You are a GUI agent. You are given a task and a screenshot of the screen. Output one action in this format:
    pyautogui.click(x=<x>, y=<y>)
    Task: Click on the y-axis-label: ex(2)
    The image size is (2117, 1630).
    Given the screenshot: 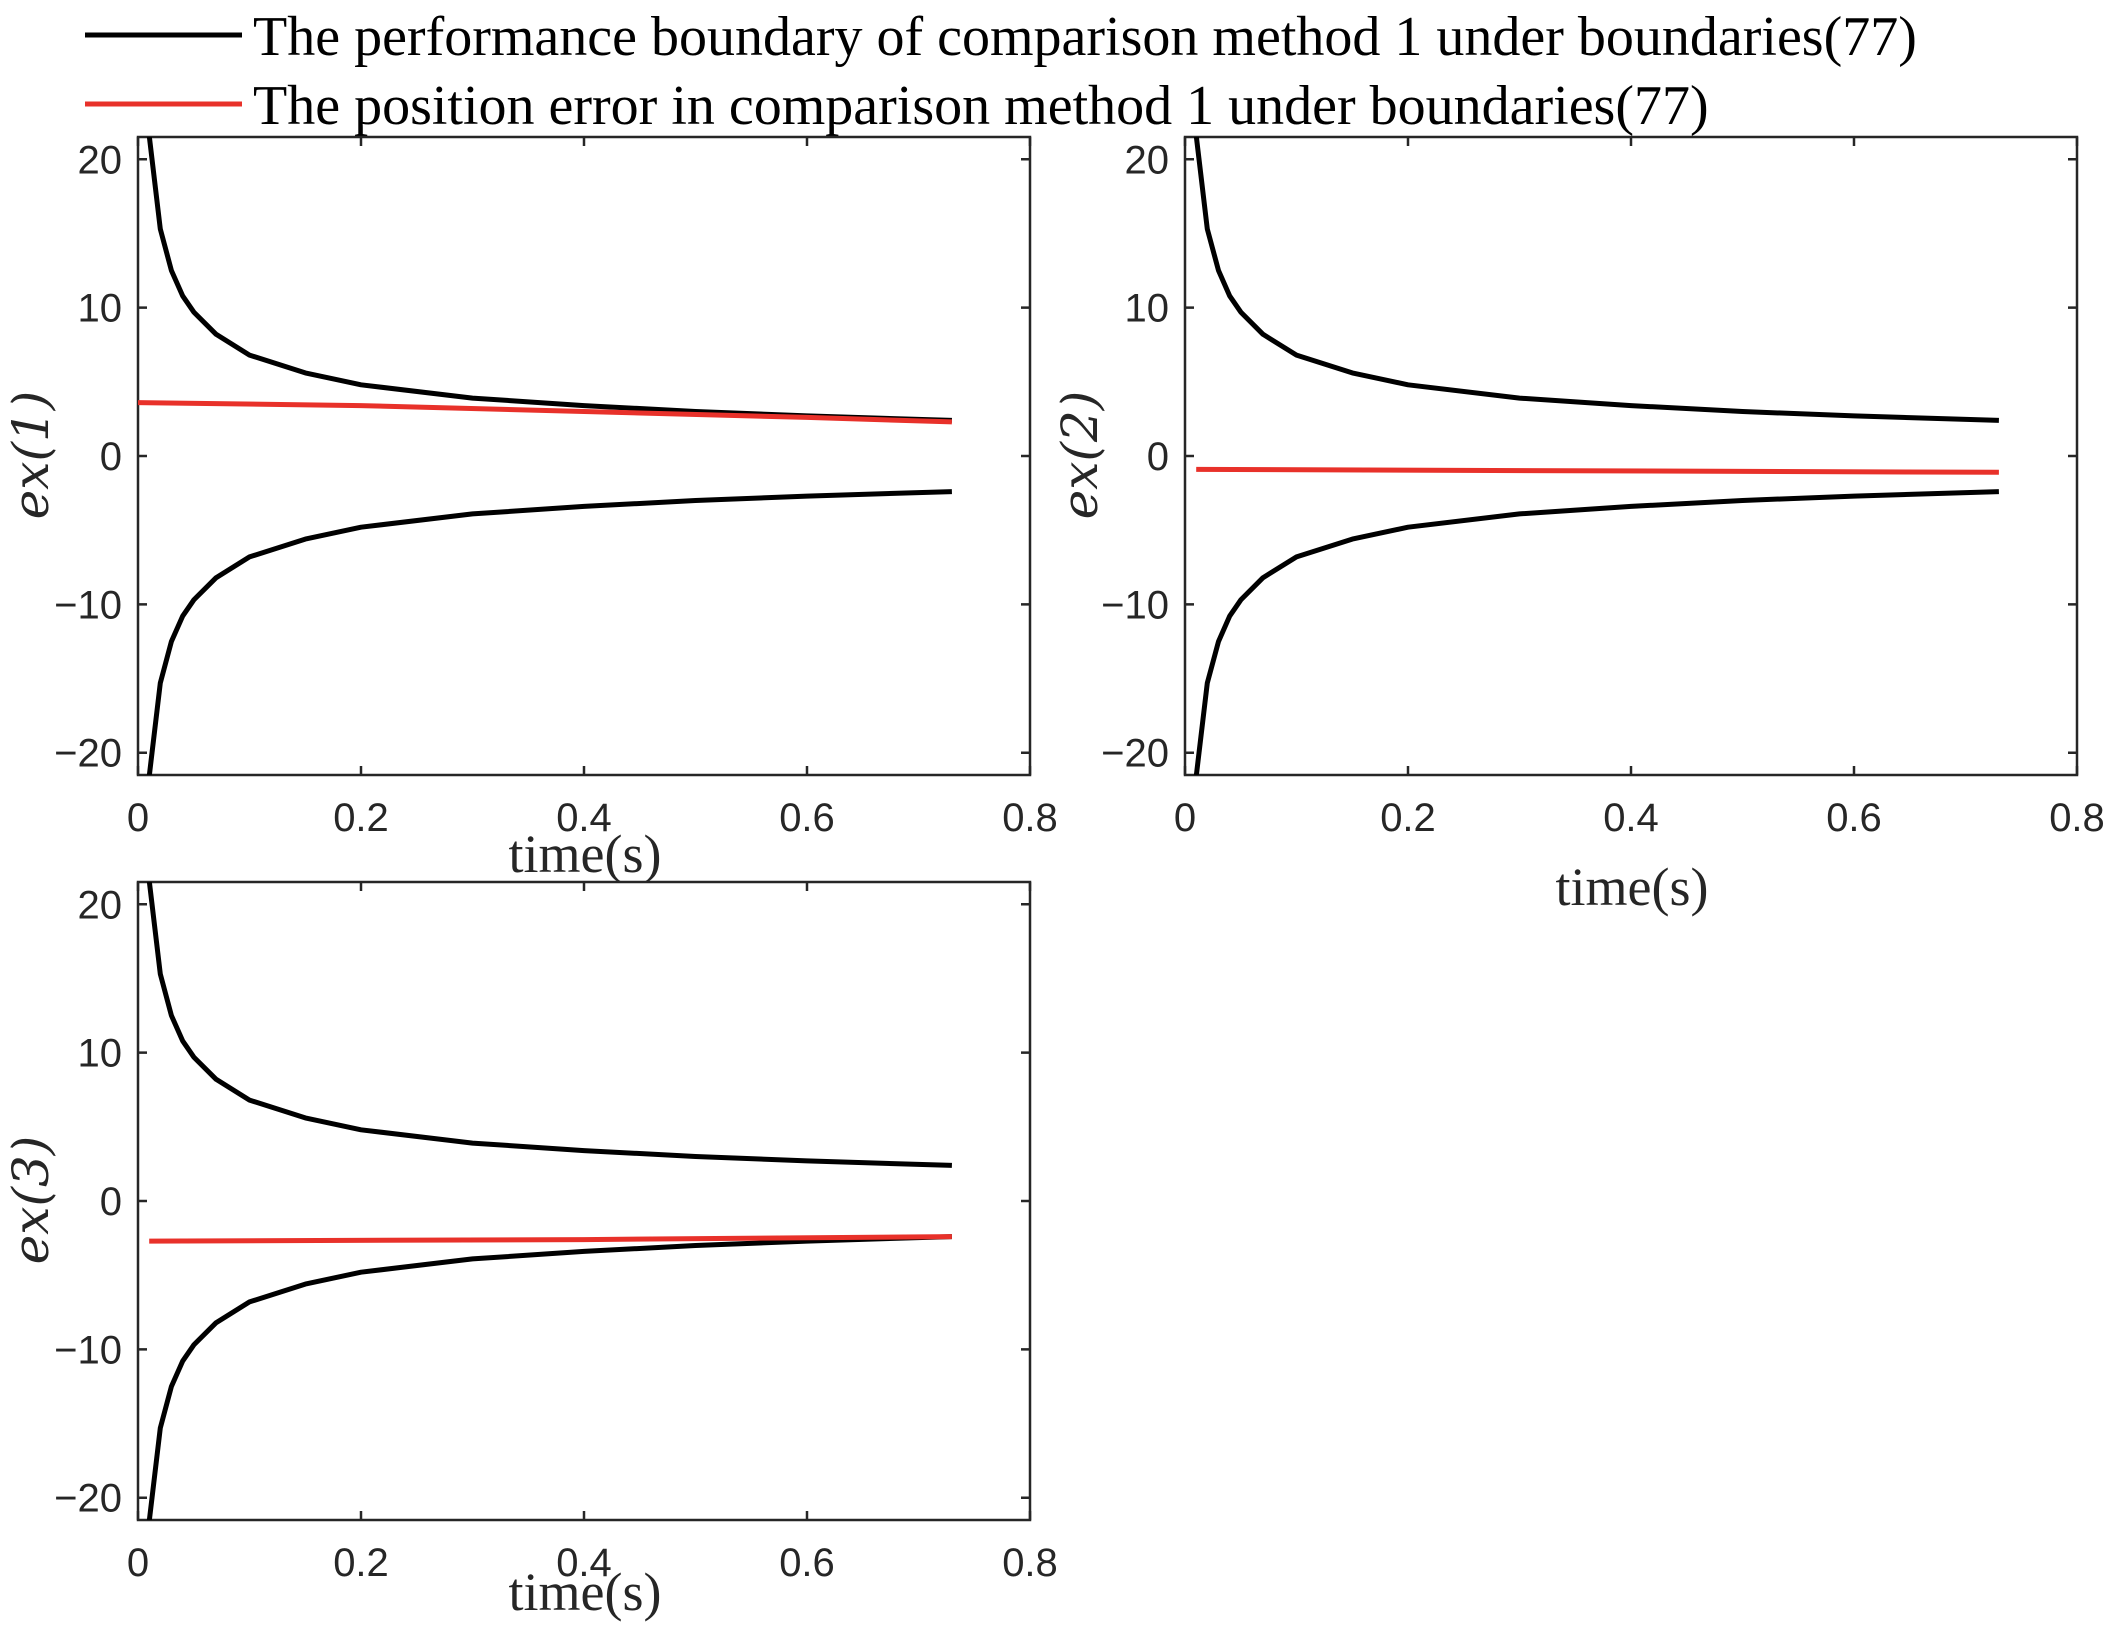 What is the action you would take?
    pyautogui.click(x=1080, y=455)
    